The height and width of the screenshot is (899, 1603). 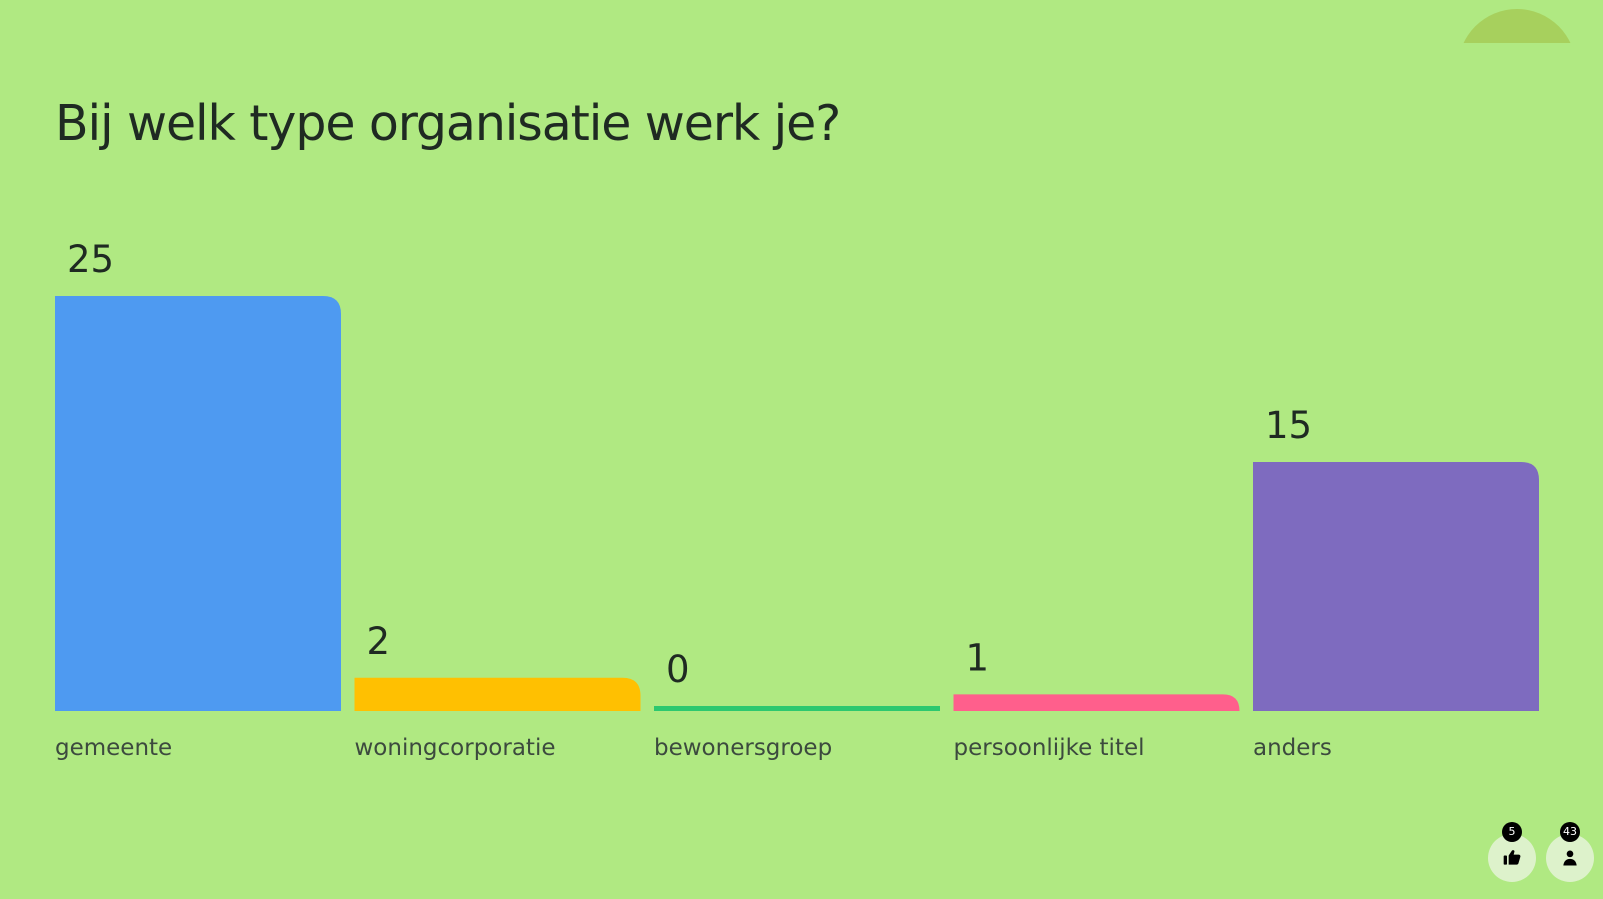 What do you see at coordinates (379, 641) in the screenshot?
I see `value-label-1: 2` at bounding box center [379, 641].